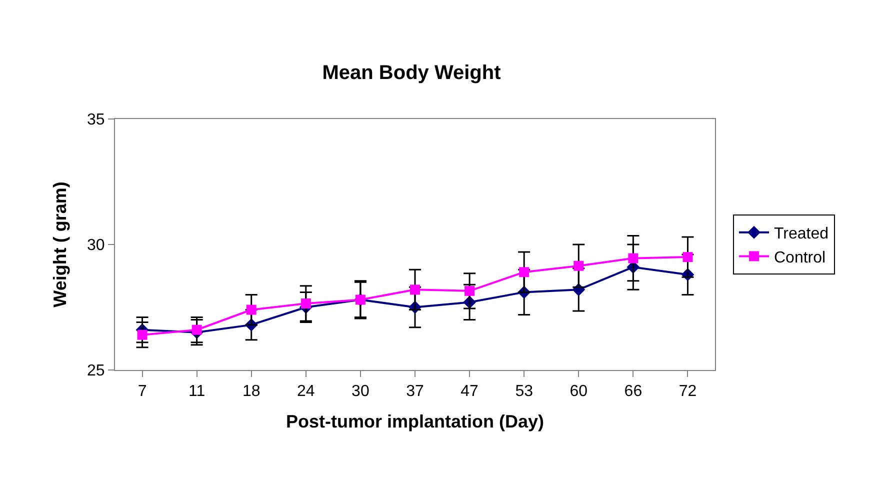  What do you see at coordinates (801, 234) in the screenshot?
I see `legend-label: Treated` at bounding box center [801, 234].